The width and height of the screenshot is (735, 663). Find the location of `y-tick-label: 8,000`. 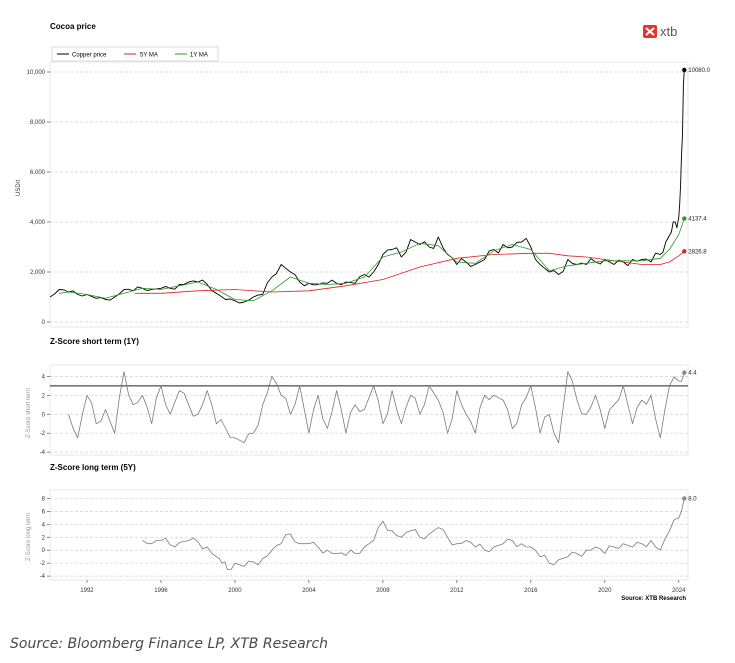

y-tick-label: 8,000 is located at coordinates (38, 123).